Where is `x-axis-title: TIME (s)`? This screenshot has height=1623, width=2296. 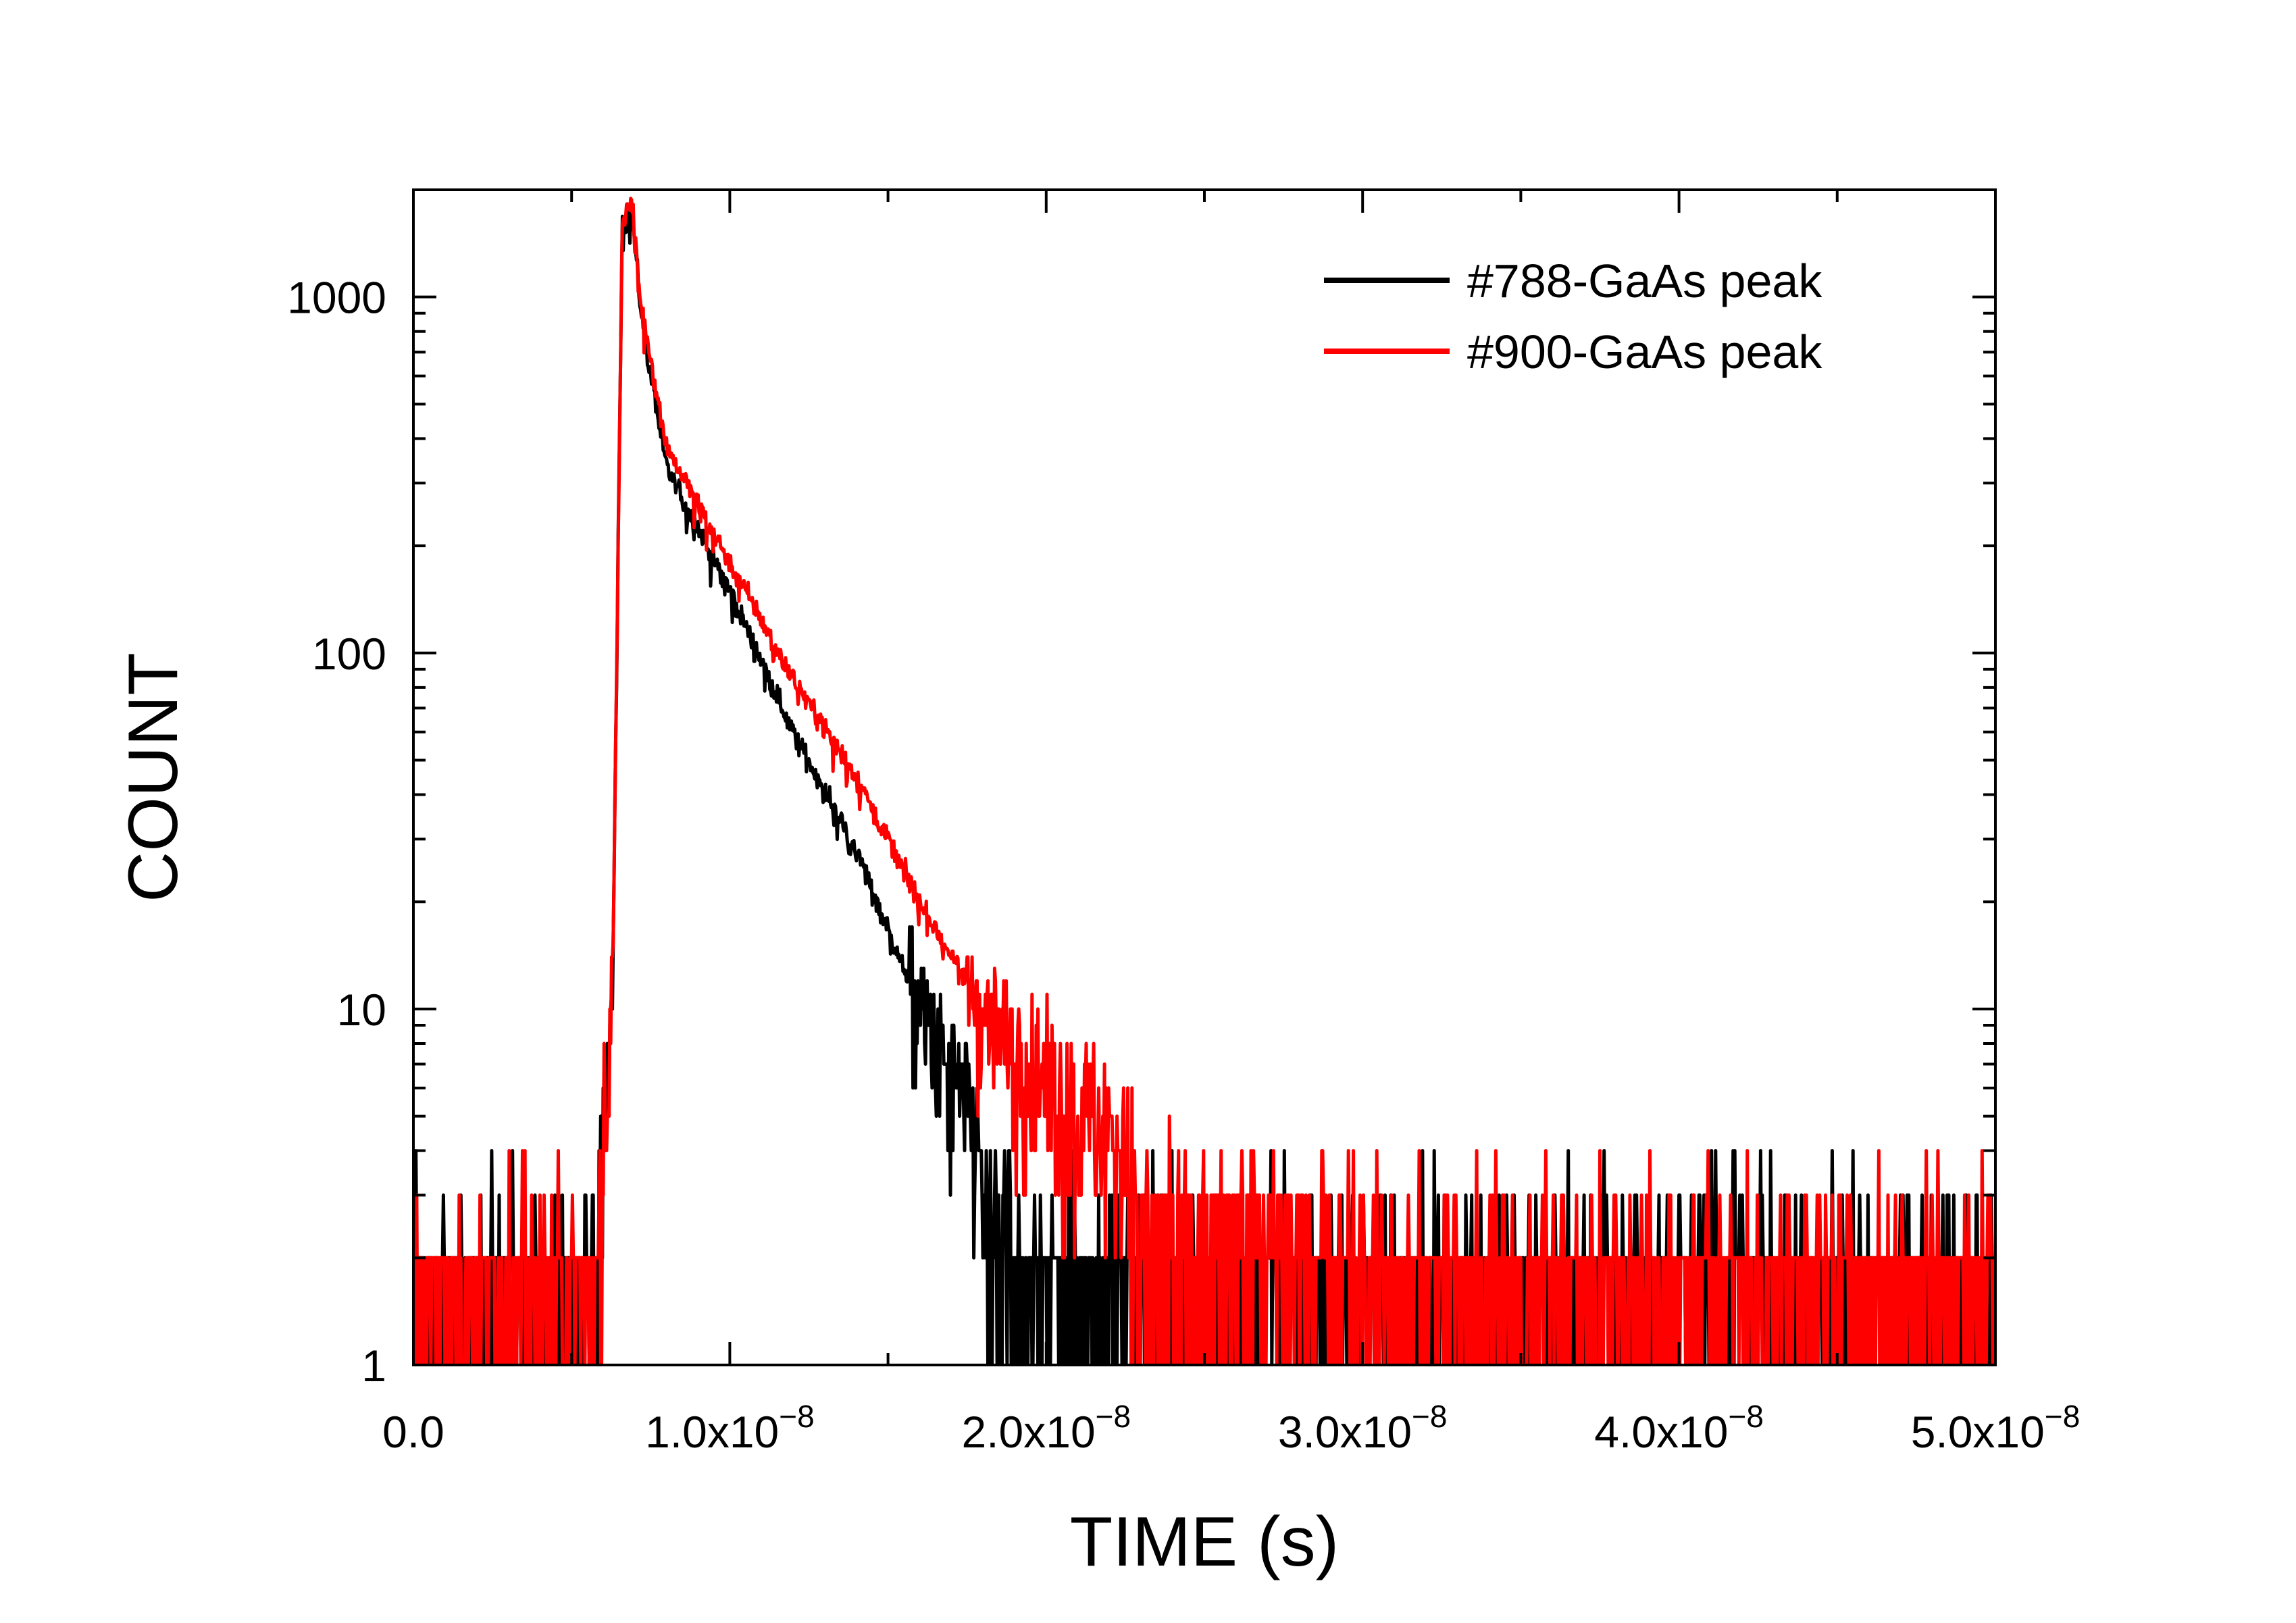
x-axis-title: TIME (s) is located at coordinates (1205, 1542).